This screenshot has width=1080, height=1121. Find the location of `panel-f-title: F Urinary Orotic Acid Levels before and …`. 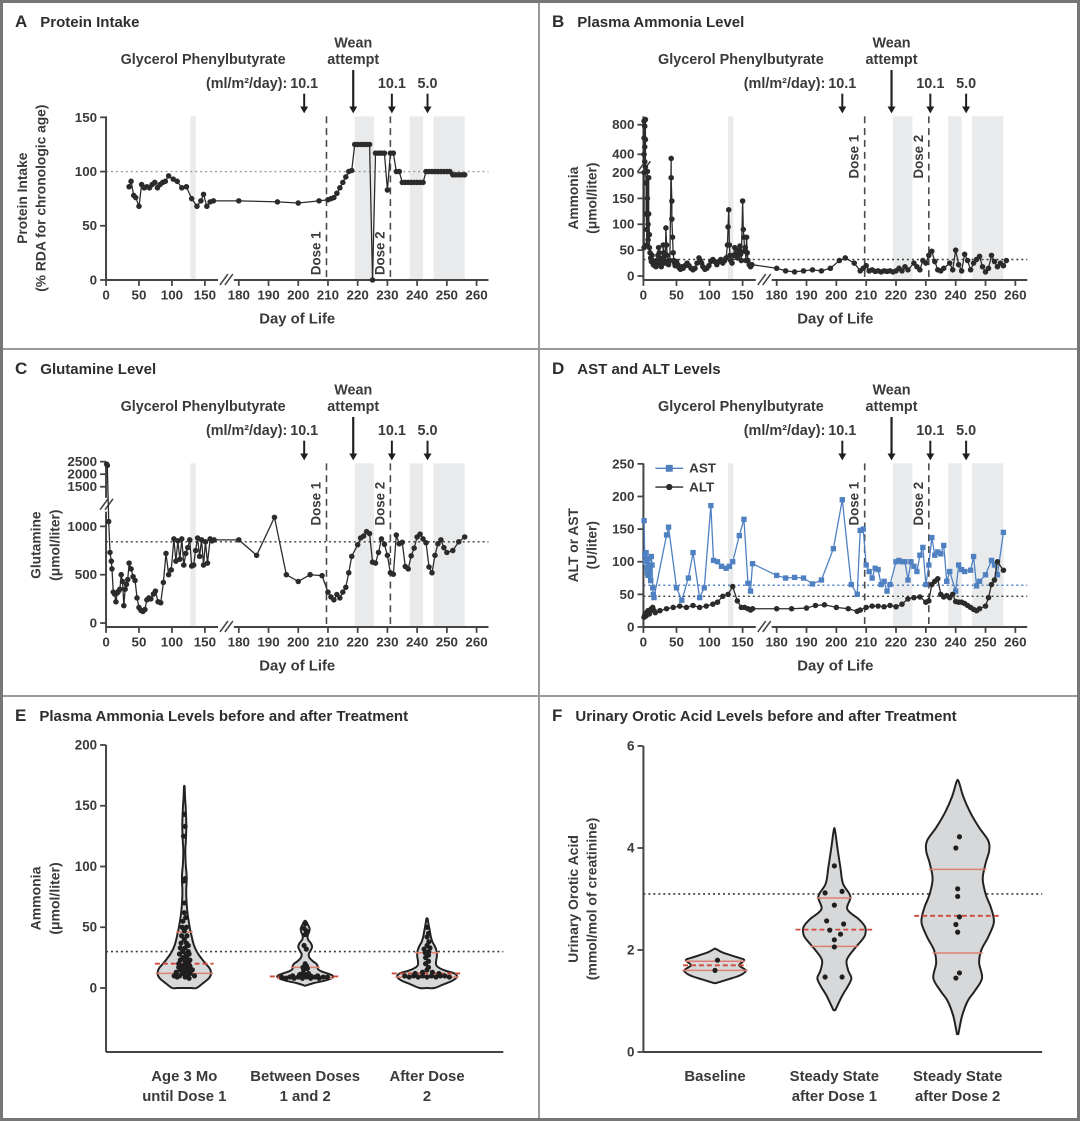

panel-f-title: F Urinary Orotic Acid Levels before and … is located at coordinates (754, 716).